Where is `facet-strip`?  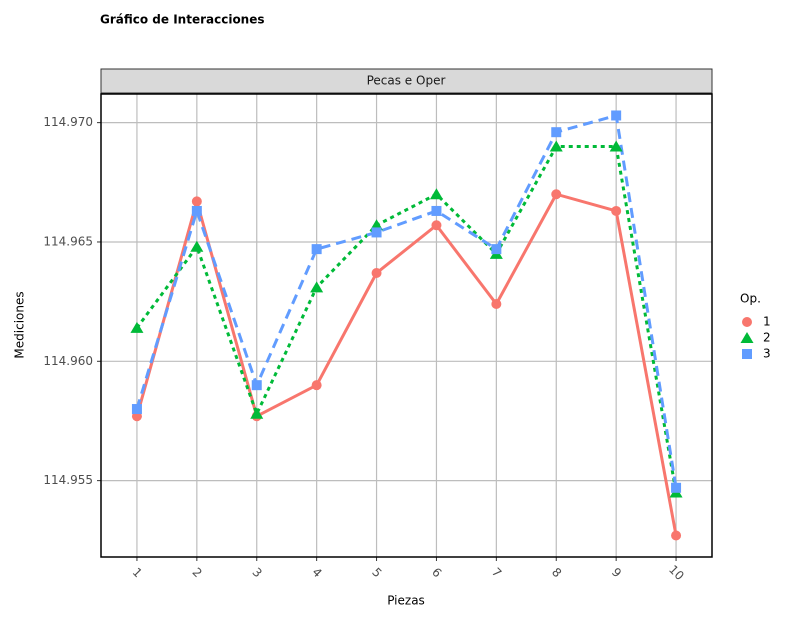
facet-strip is located at coordinates (406, 81).